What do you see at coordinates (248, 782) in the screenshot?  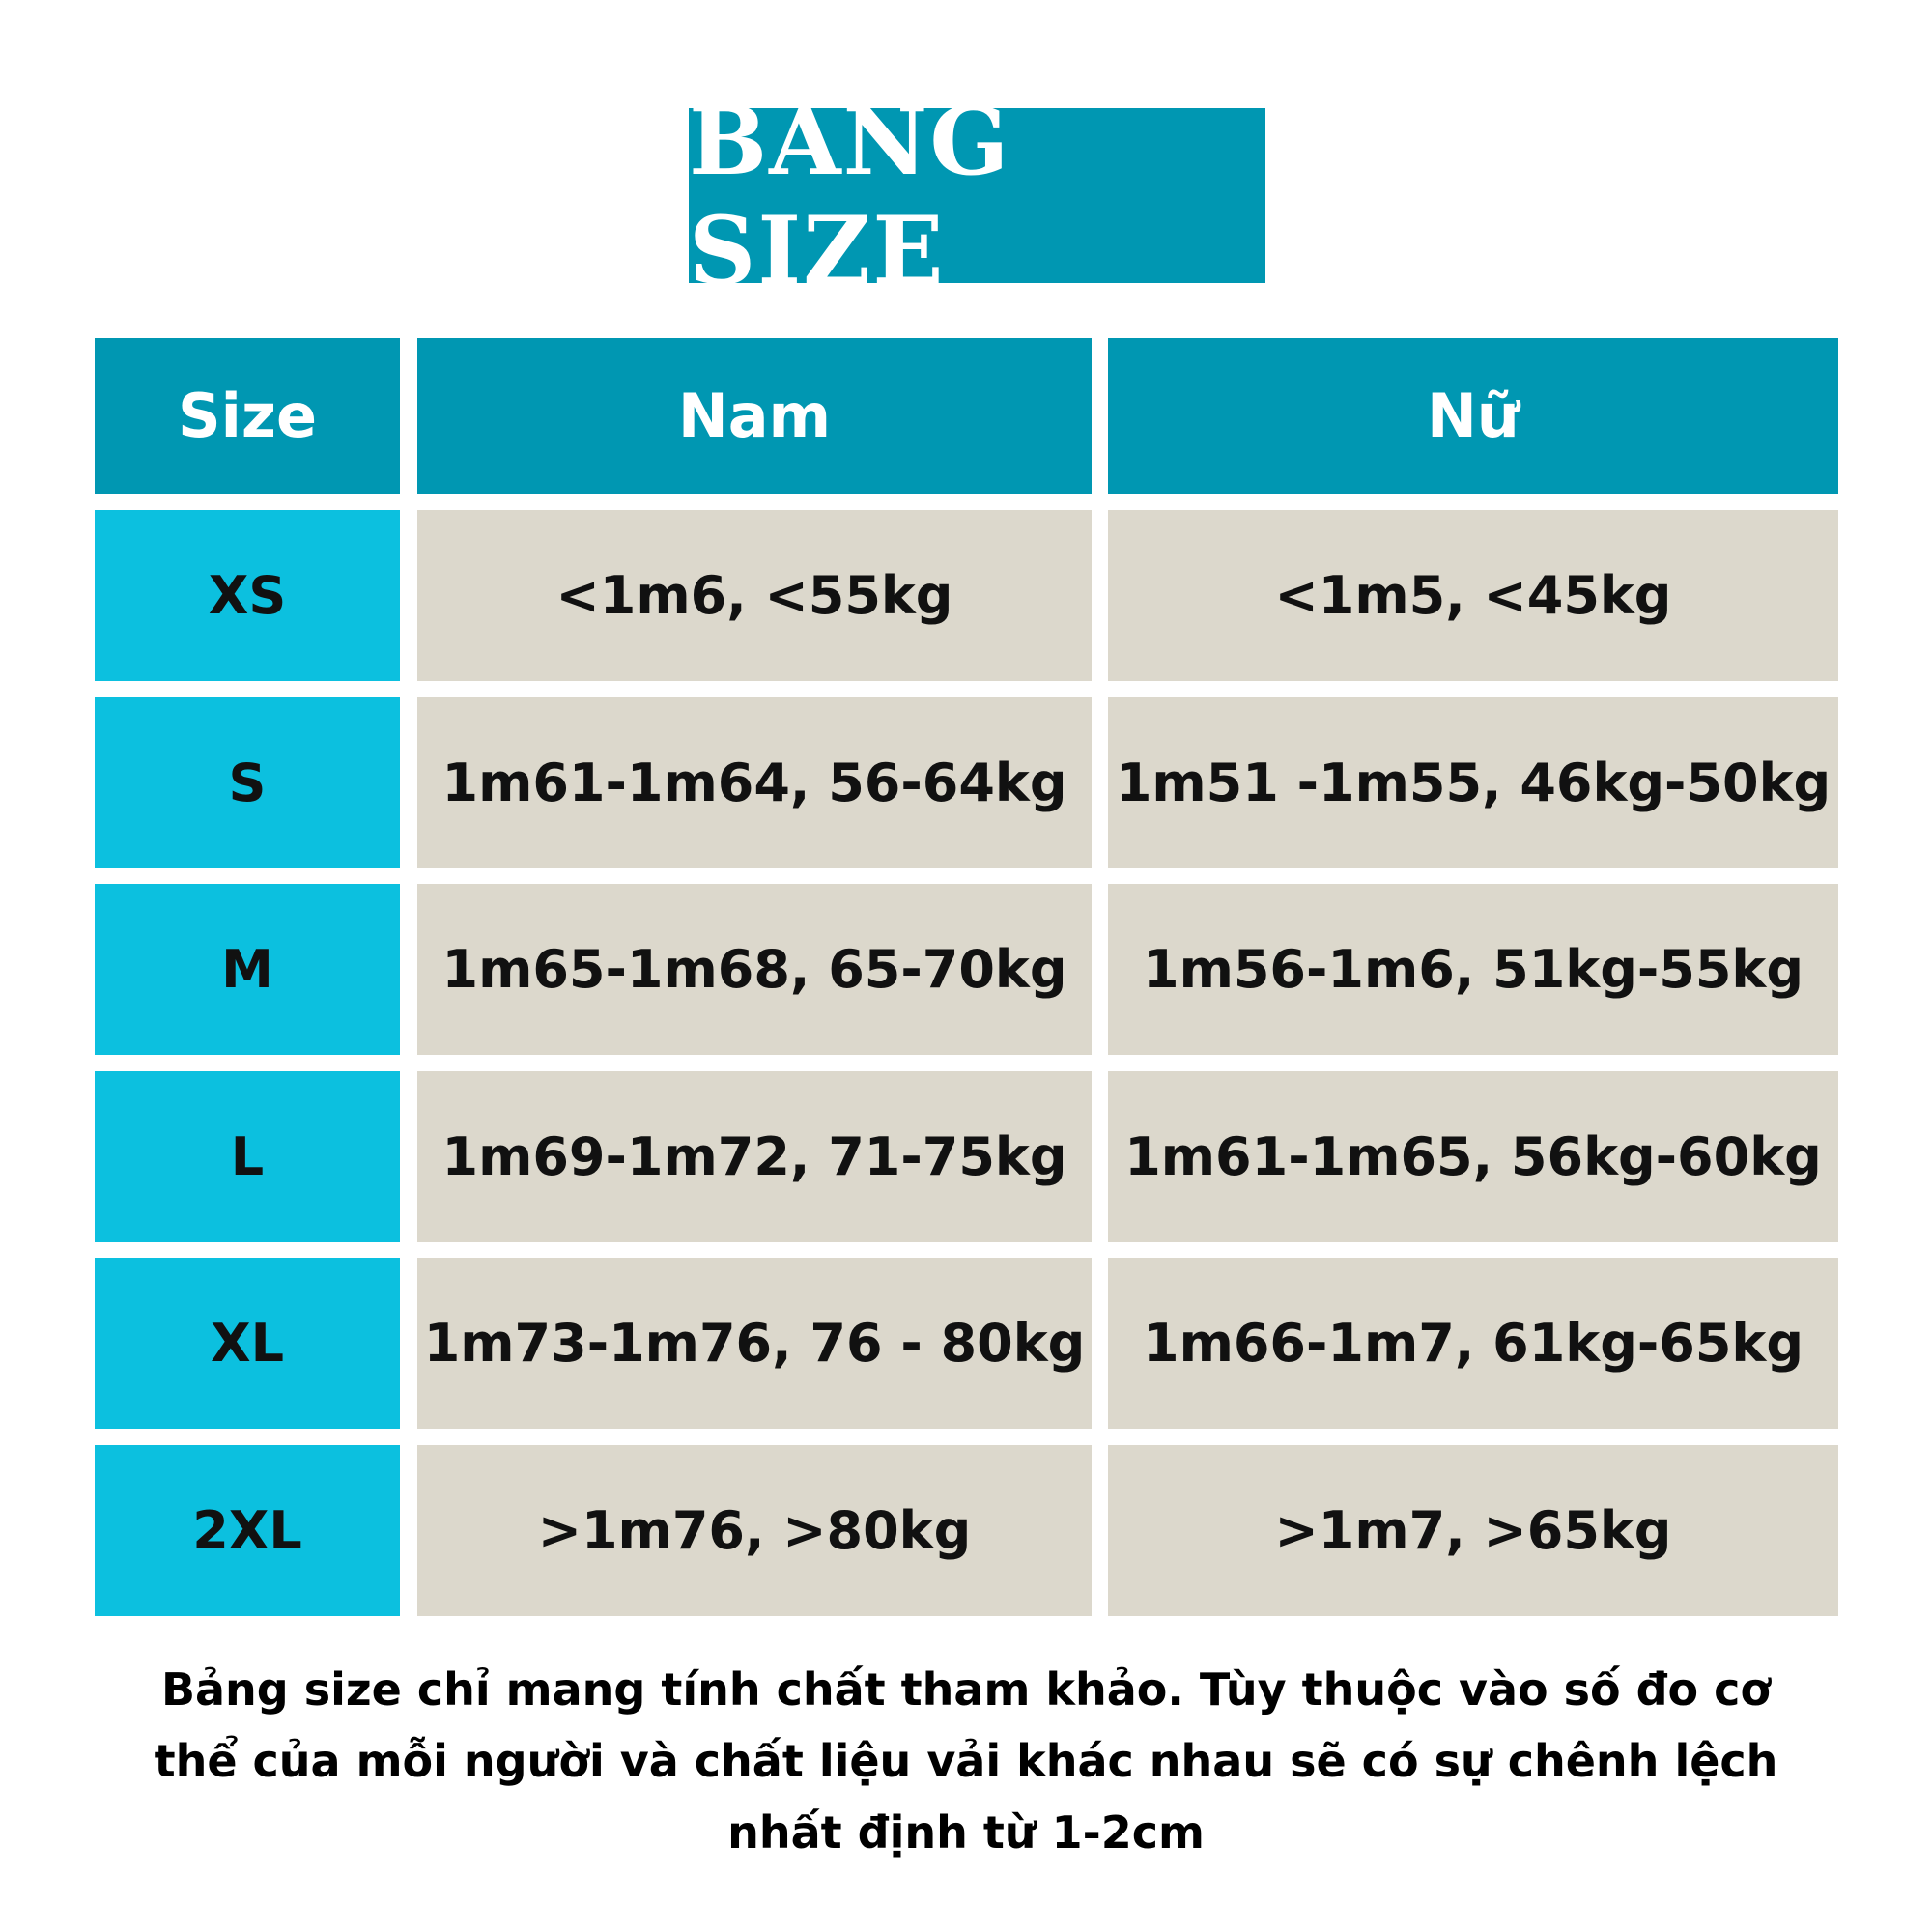 I see `row-size: S` at bounding box center [248, 782].